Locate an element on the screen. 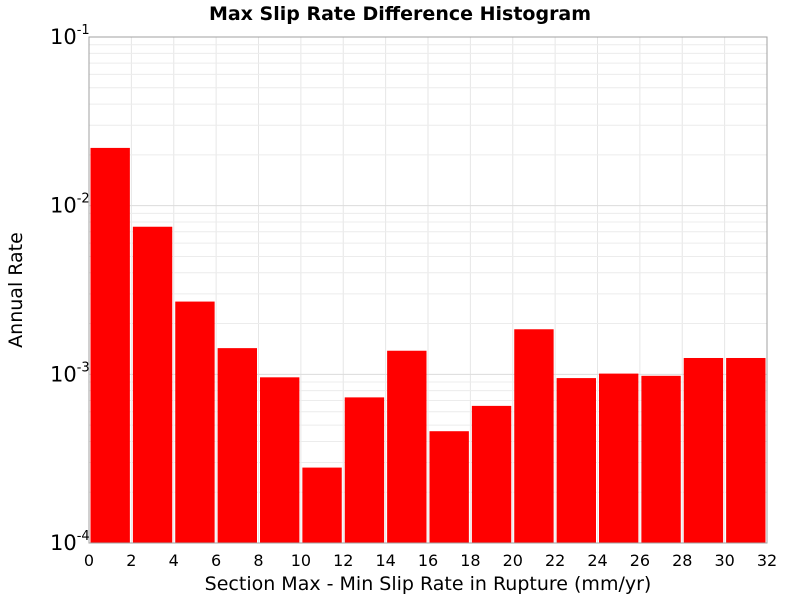 The height and width of the screenshot is (600, 800). y-tick-exponent: -2 is located at coordinates (83, 199).